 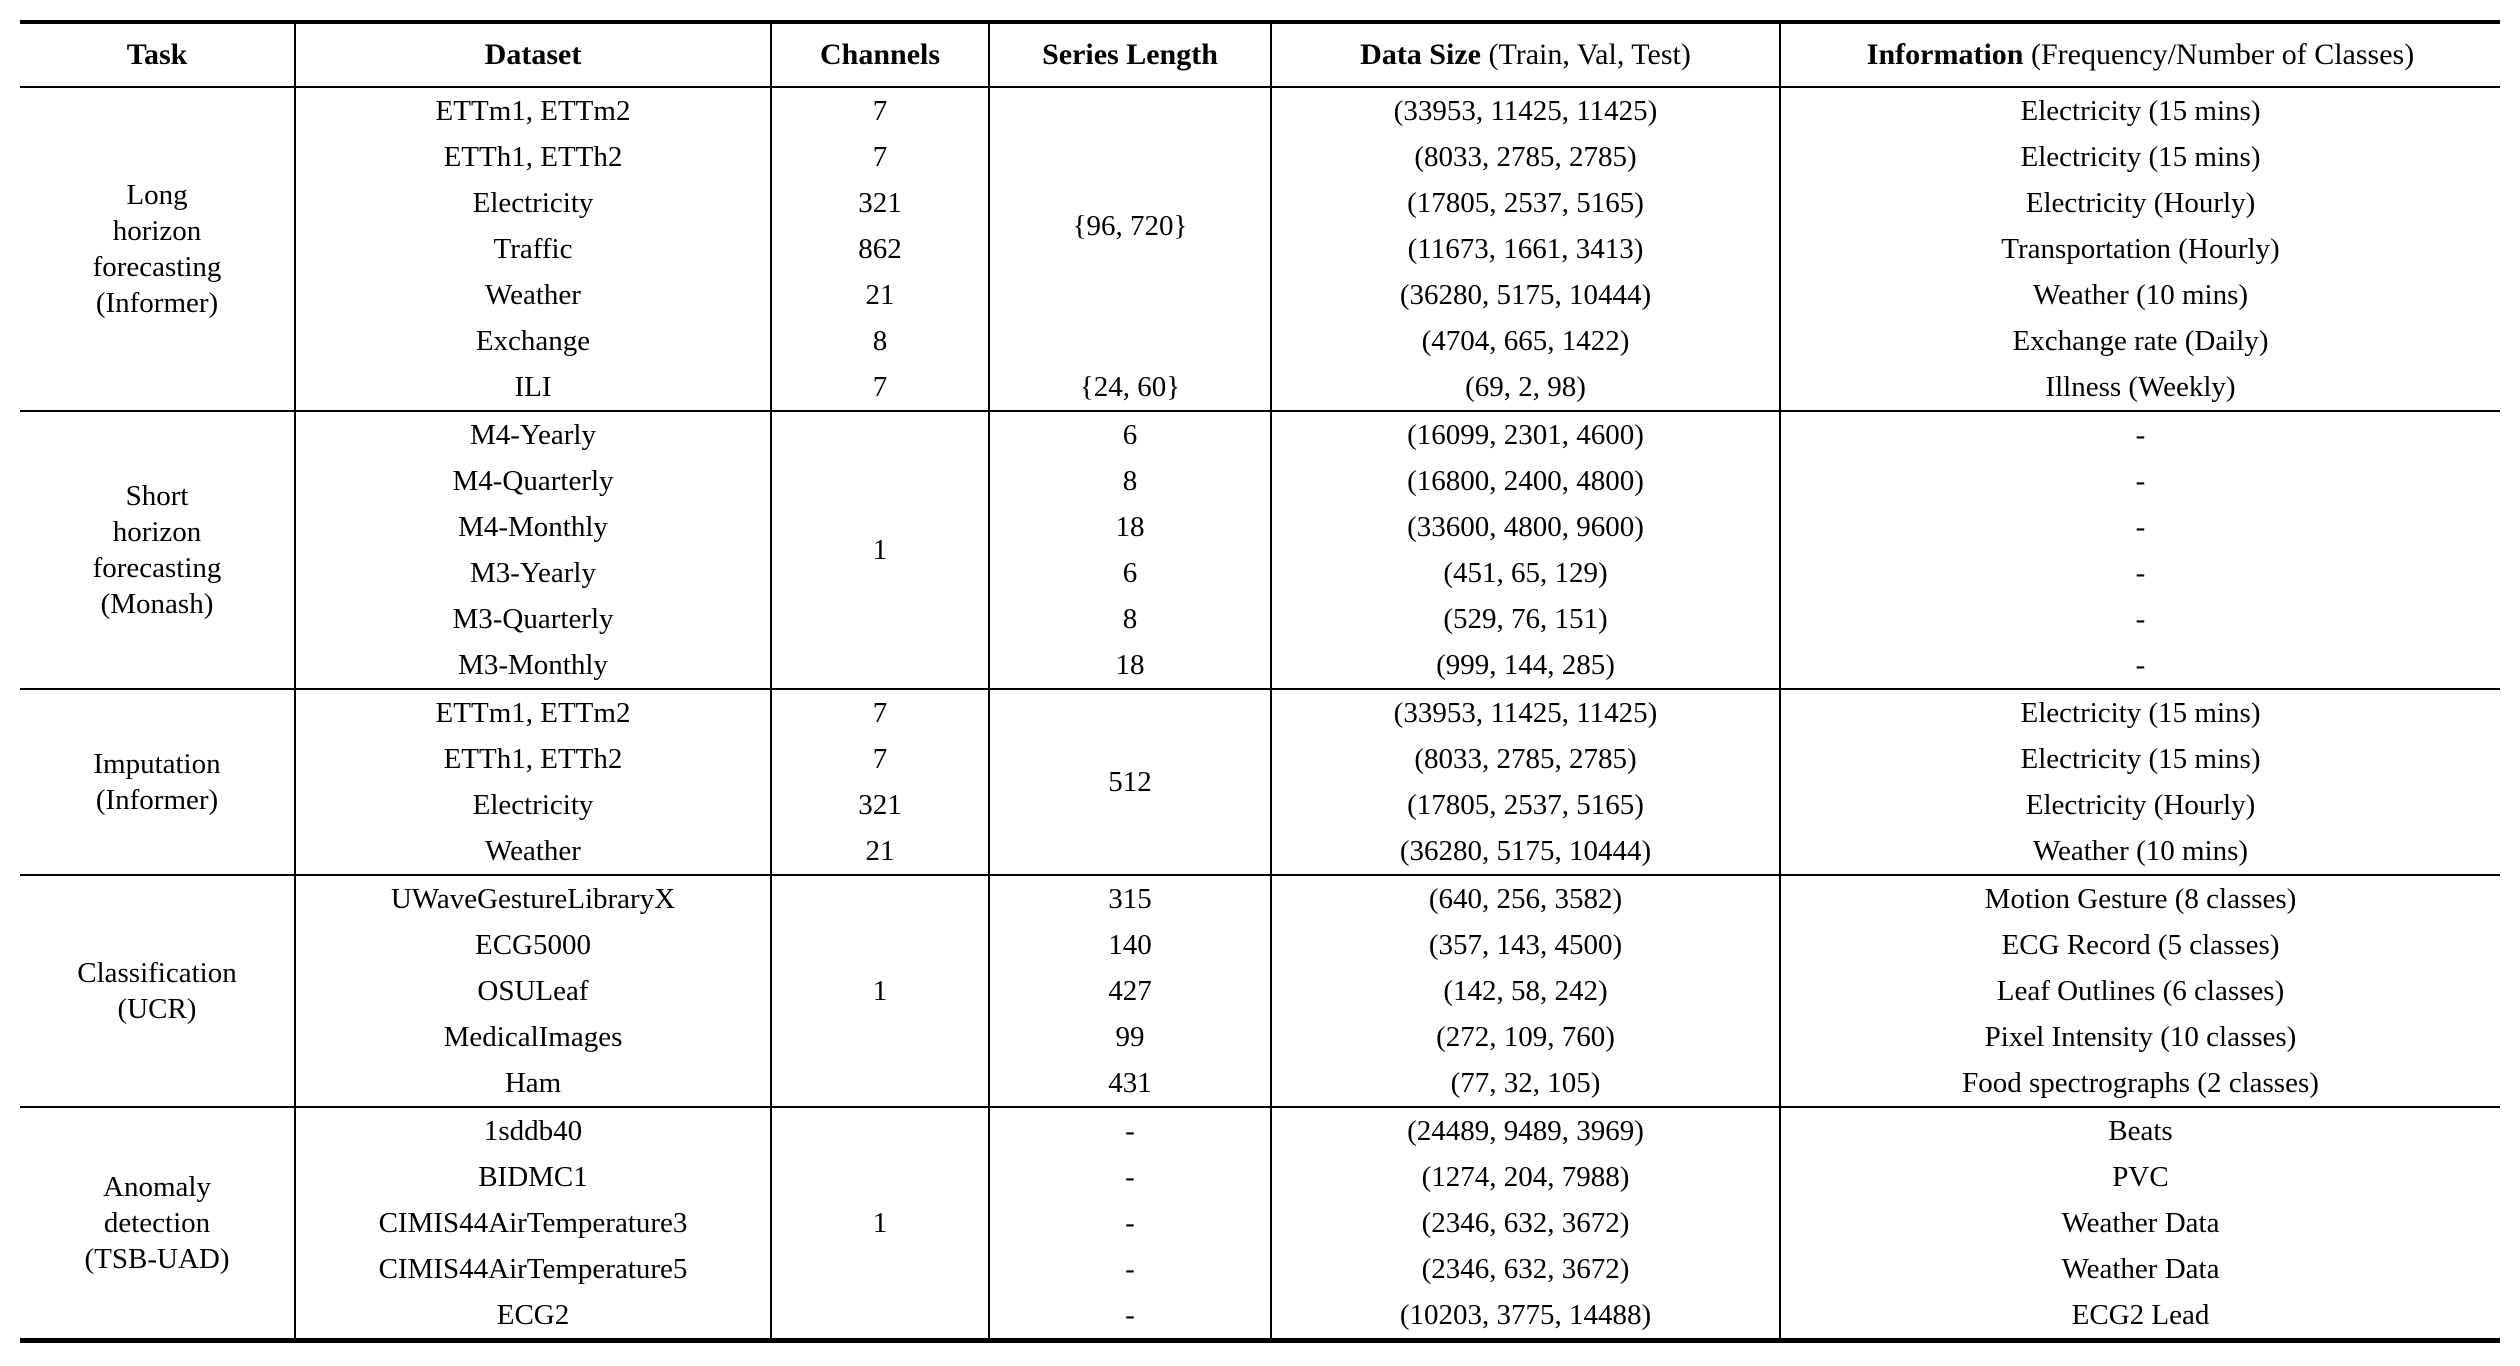 What do you see at coordinates (2139, 851) in the screenshot?
I see `information-cell: Weather (10 mins)` at bounding box center [2139, 851].